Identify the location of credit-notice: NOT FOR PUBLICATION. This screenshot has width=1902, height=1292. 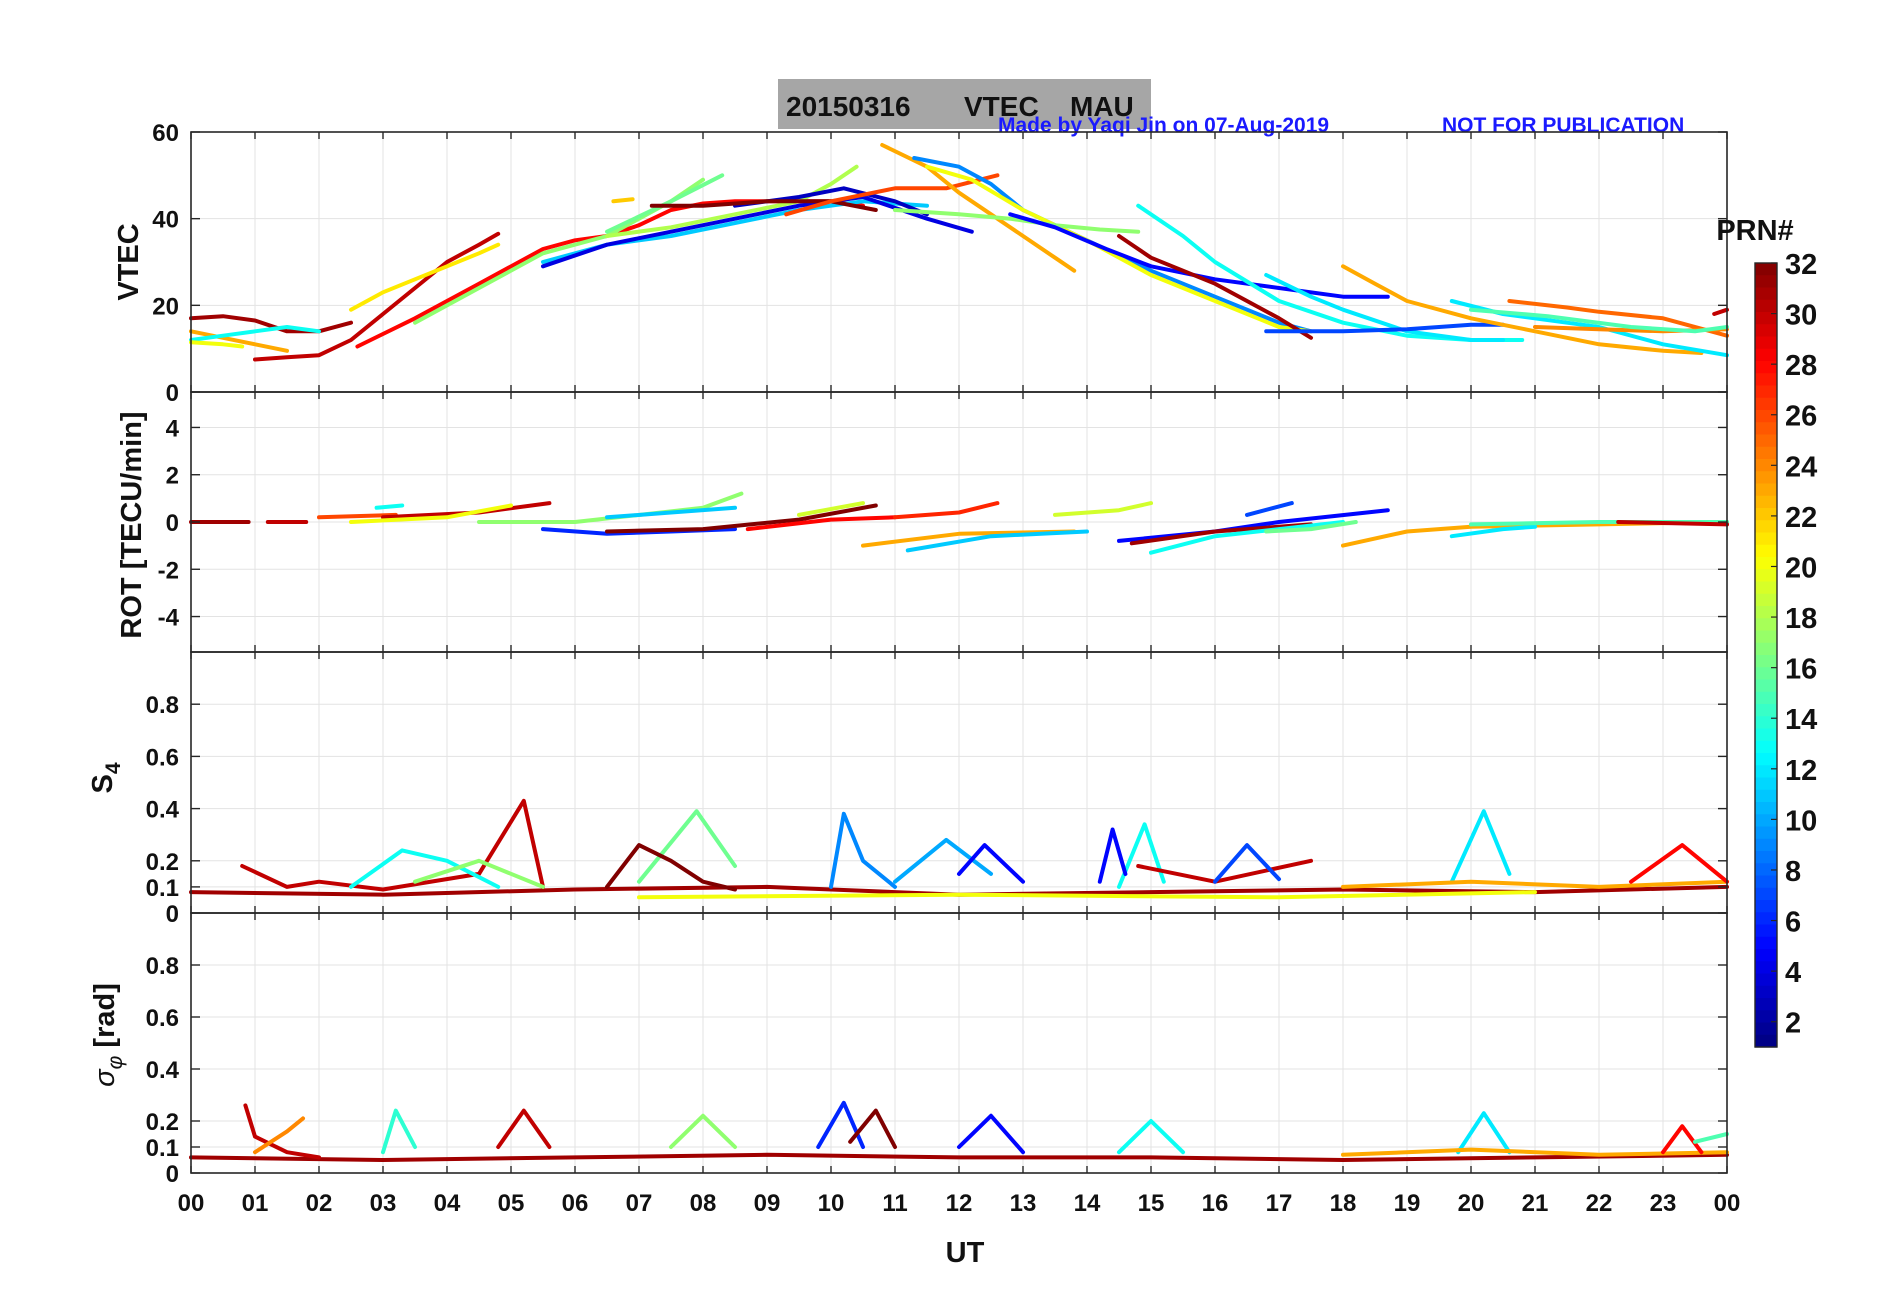
(1563, 125).